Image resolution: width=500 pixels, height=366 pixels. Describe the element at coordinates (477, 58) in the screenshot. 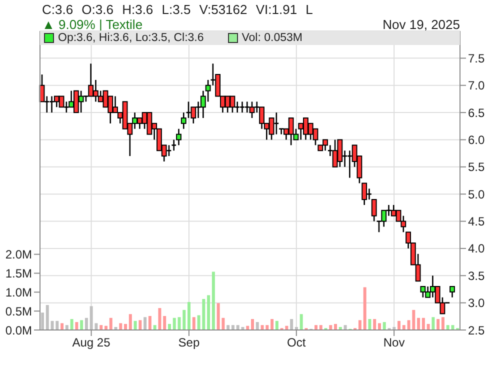

I see `y-tick-label: 7.5` at that location.